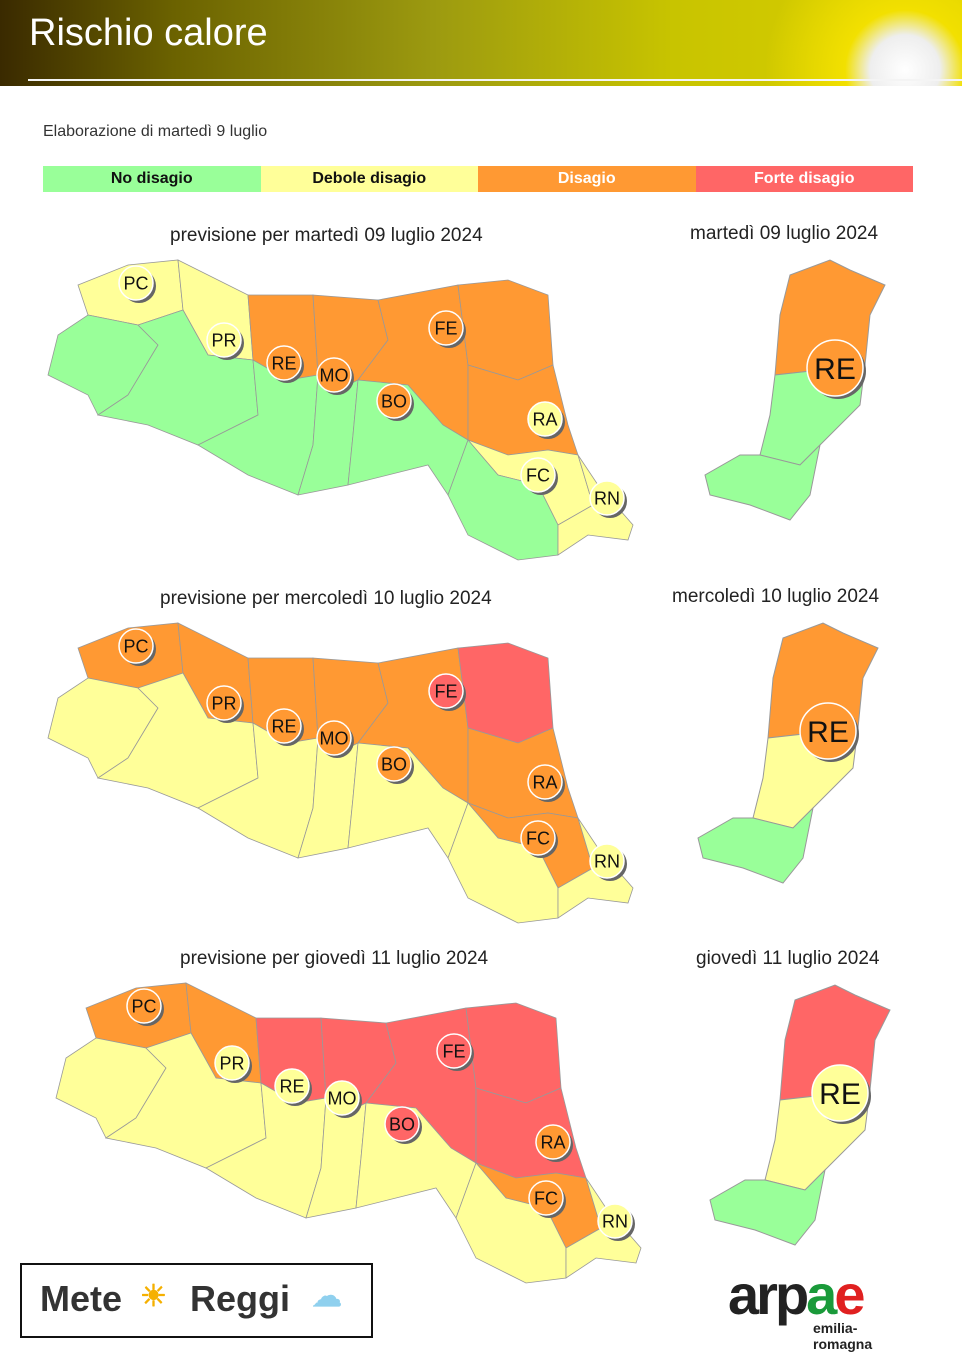 Image resolution: width=962 pixels, height=1352 pixels. I want to click on map-title-day2: previsione per mercoledì 10 luglio 2024, so click(326, 598).